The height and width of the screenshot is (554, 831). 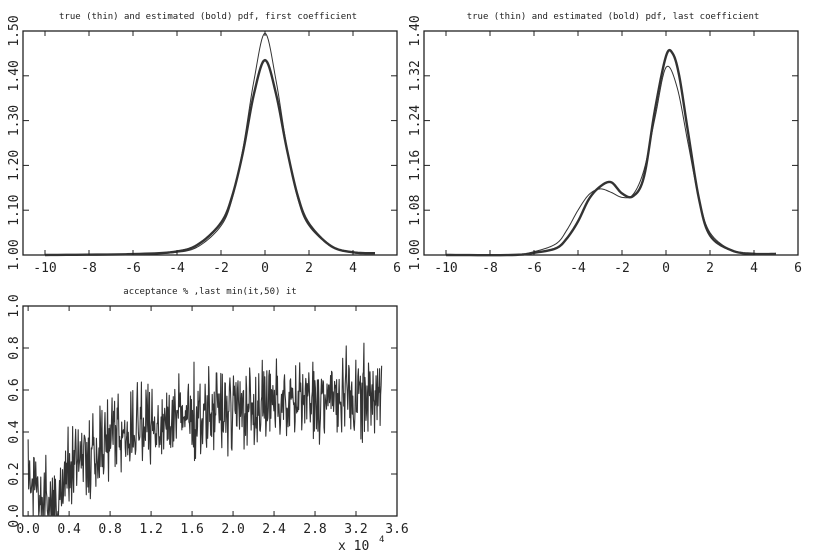 What do you see at coordinates (209, 292) in the screenshot?
I see `chart-title: acceptance % ,last min(it,50) it` at bounding box center [209, 292].